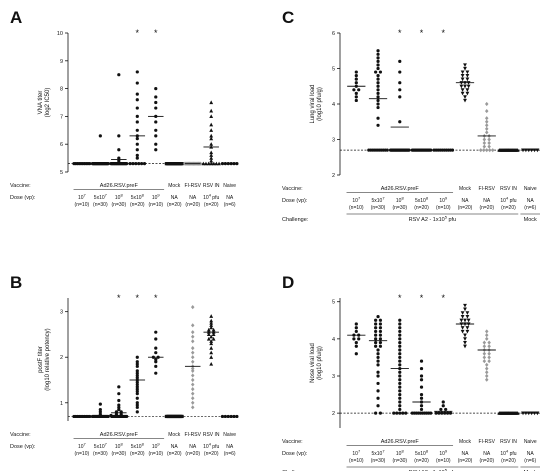  What do you see at coordinates (530, 208) in the screenshot?
I see `group-size-label: (n=6)` at bounding box center [530, 208].